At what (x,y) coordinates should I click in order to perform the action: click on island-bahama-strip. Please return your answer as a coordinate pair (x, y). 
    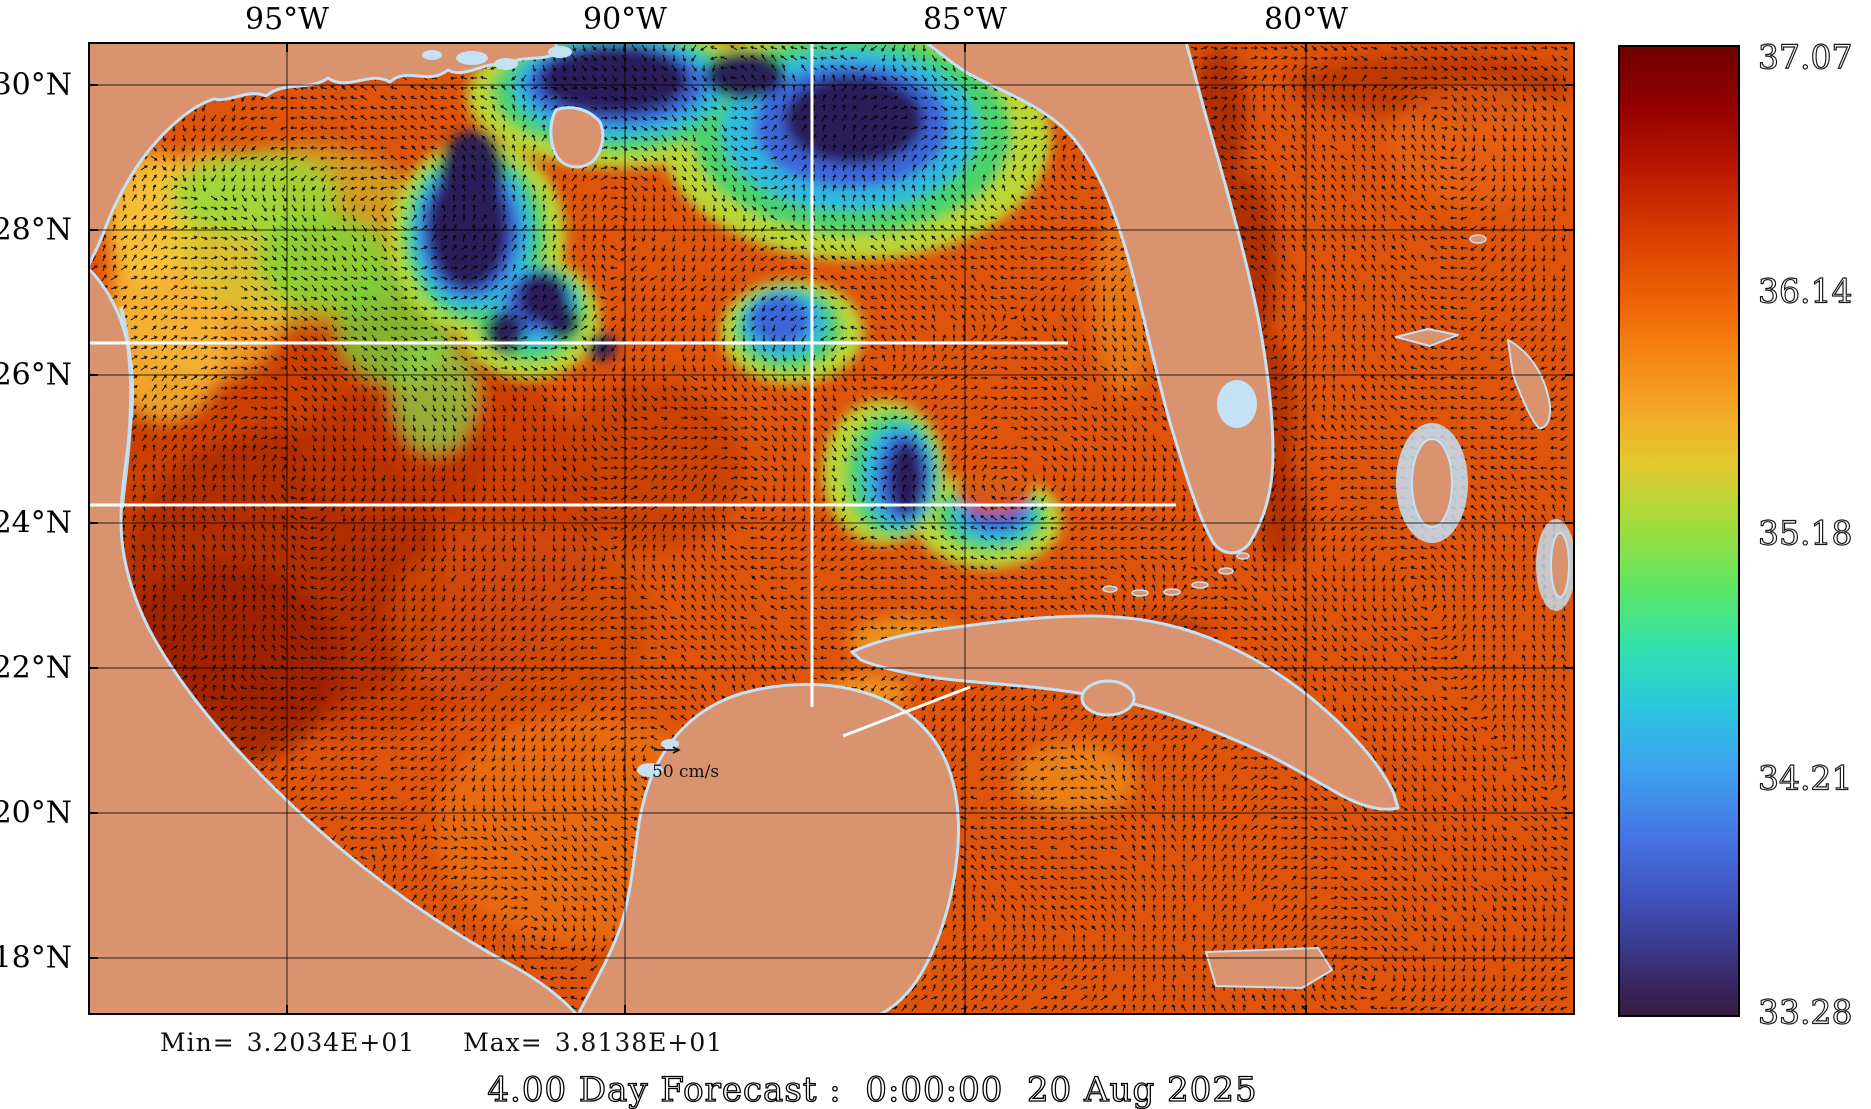
    Looking at the image, I should click on (1427, 337).